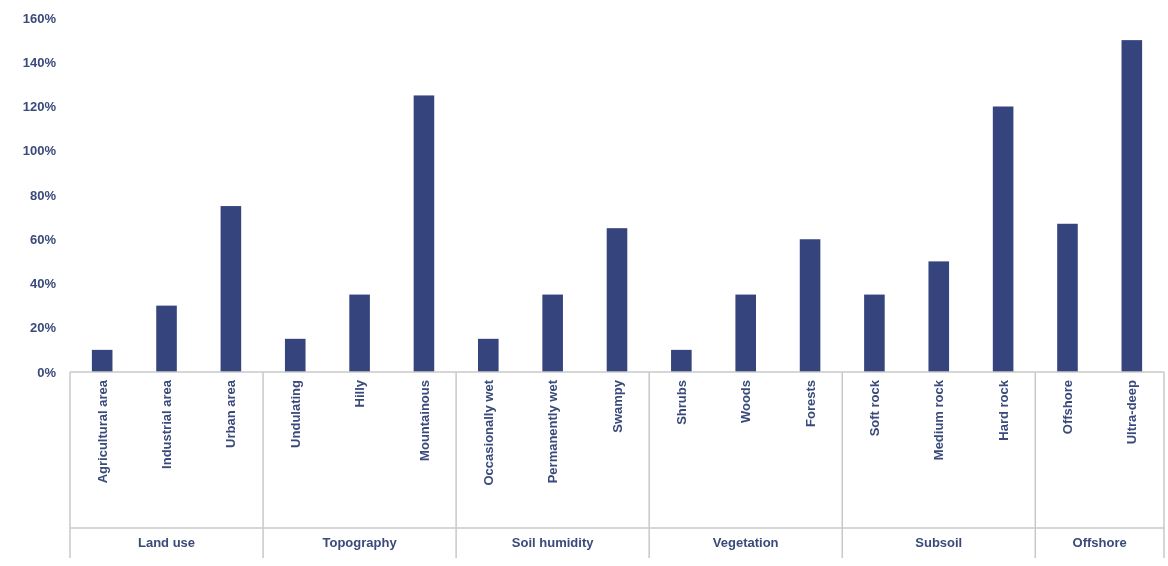  Describe the element at coordinates (681, 402) in the screenshot. I see `x-tick-label: Shrubs` at that location.